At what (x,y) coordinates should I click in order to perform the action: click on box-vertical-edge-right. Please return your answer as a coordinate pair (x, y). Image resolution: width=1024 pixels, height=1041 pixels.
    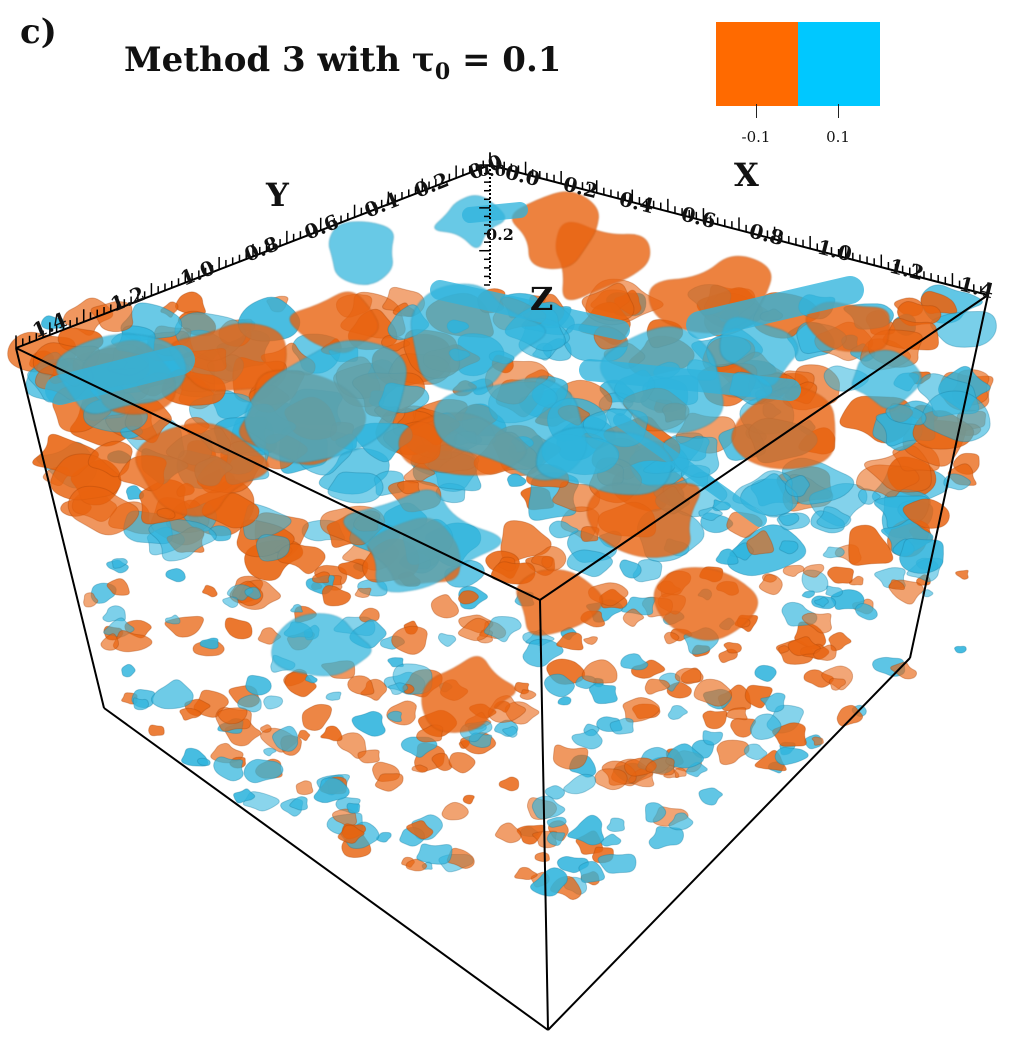
    Looking at the image, I should click on (949, 476).